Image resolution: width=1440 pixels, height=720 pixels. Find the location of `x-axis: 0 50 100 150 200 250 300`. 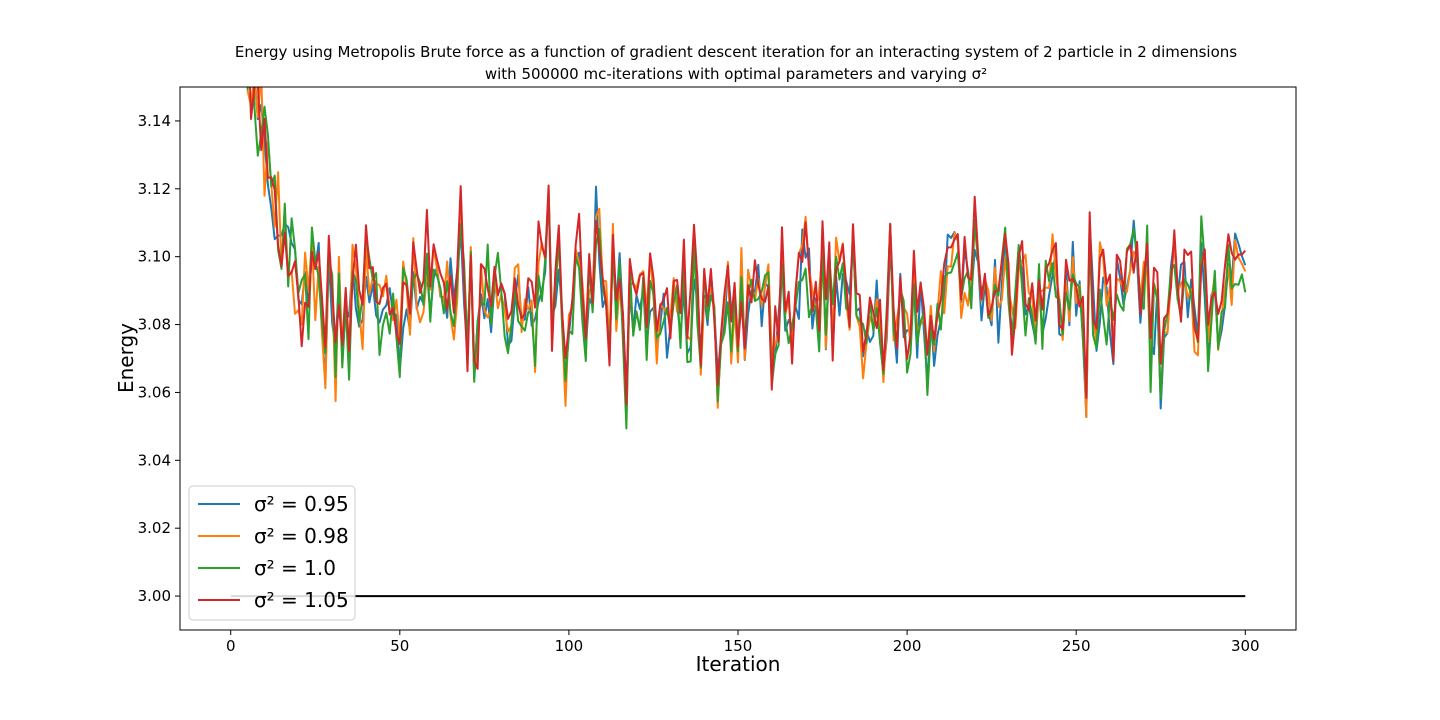

x-axis: 0 50 100 150 200 250 300 is located at coordinates (743, 642).